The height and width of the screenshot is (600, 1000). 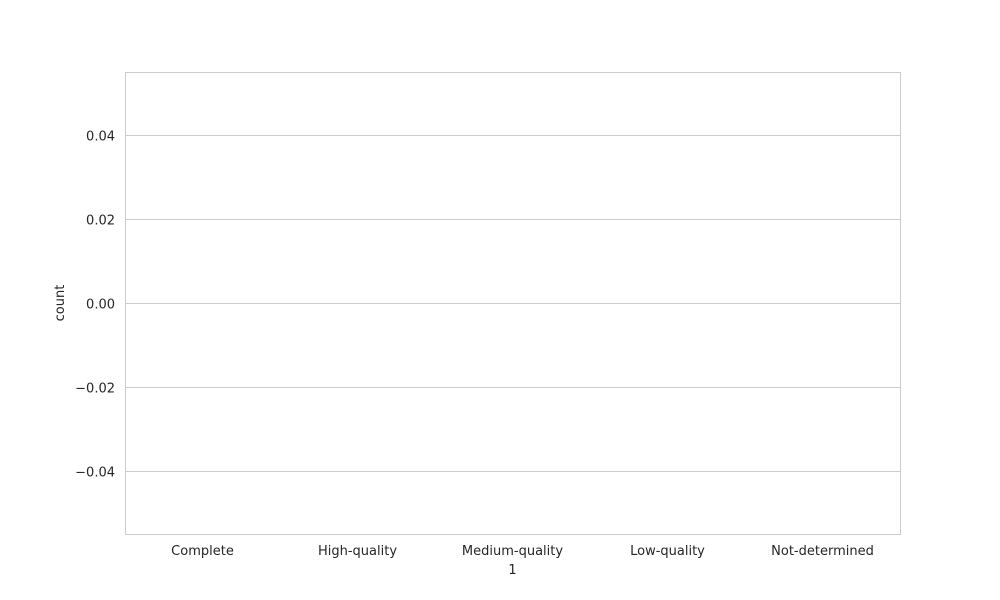 I want to click on y-tick-label: 0.00, so click(x=100, y=305).